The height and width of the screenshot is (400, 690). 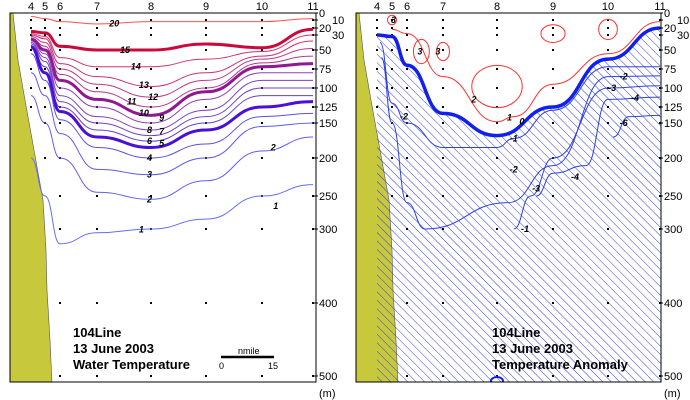 What do you see at coordinates (131, 101) in the screenshot?
I see `contour-label: 11` at bounding box center [131, 101].